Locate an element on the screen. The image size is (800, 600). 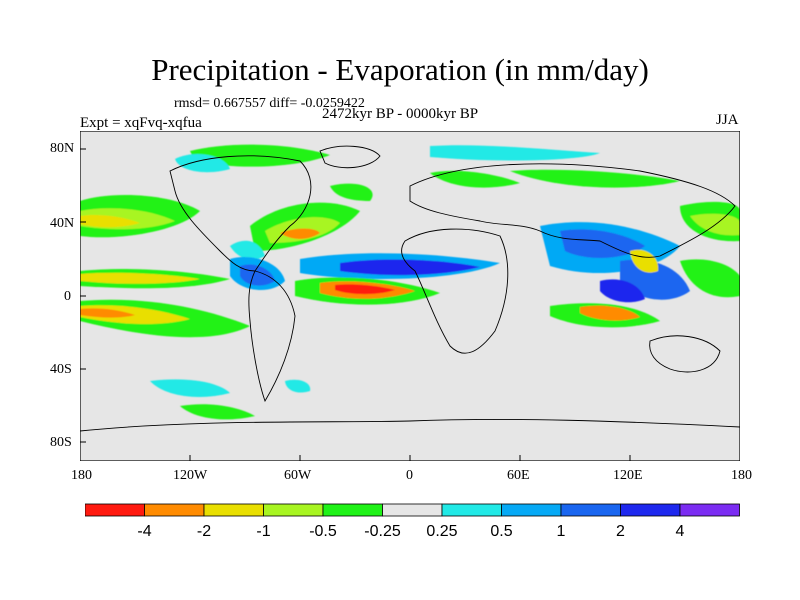
y-tick-label: 80S is located at coordinates (61, 442).